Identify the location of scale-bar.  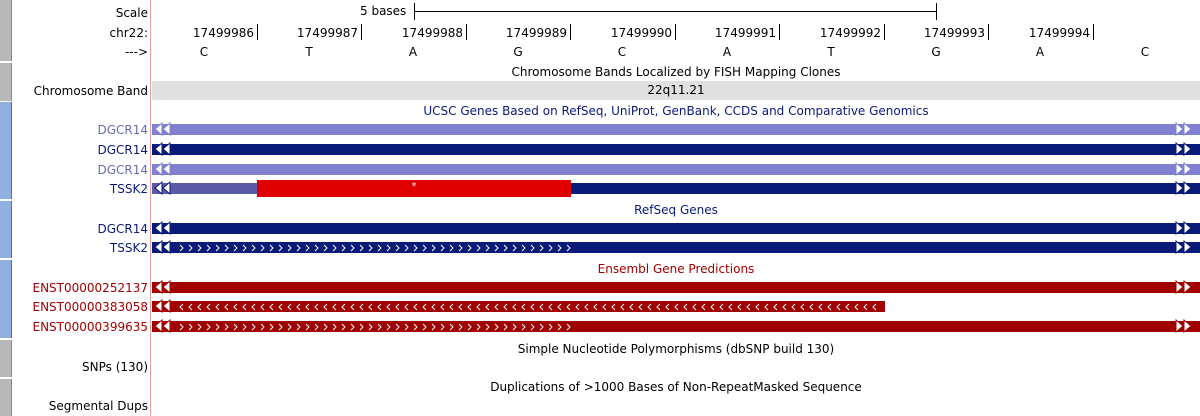
(675, 11).